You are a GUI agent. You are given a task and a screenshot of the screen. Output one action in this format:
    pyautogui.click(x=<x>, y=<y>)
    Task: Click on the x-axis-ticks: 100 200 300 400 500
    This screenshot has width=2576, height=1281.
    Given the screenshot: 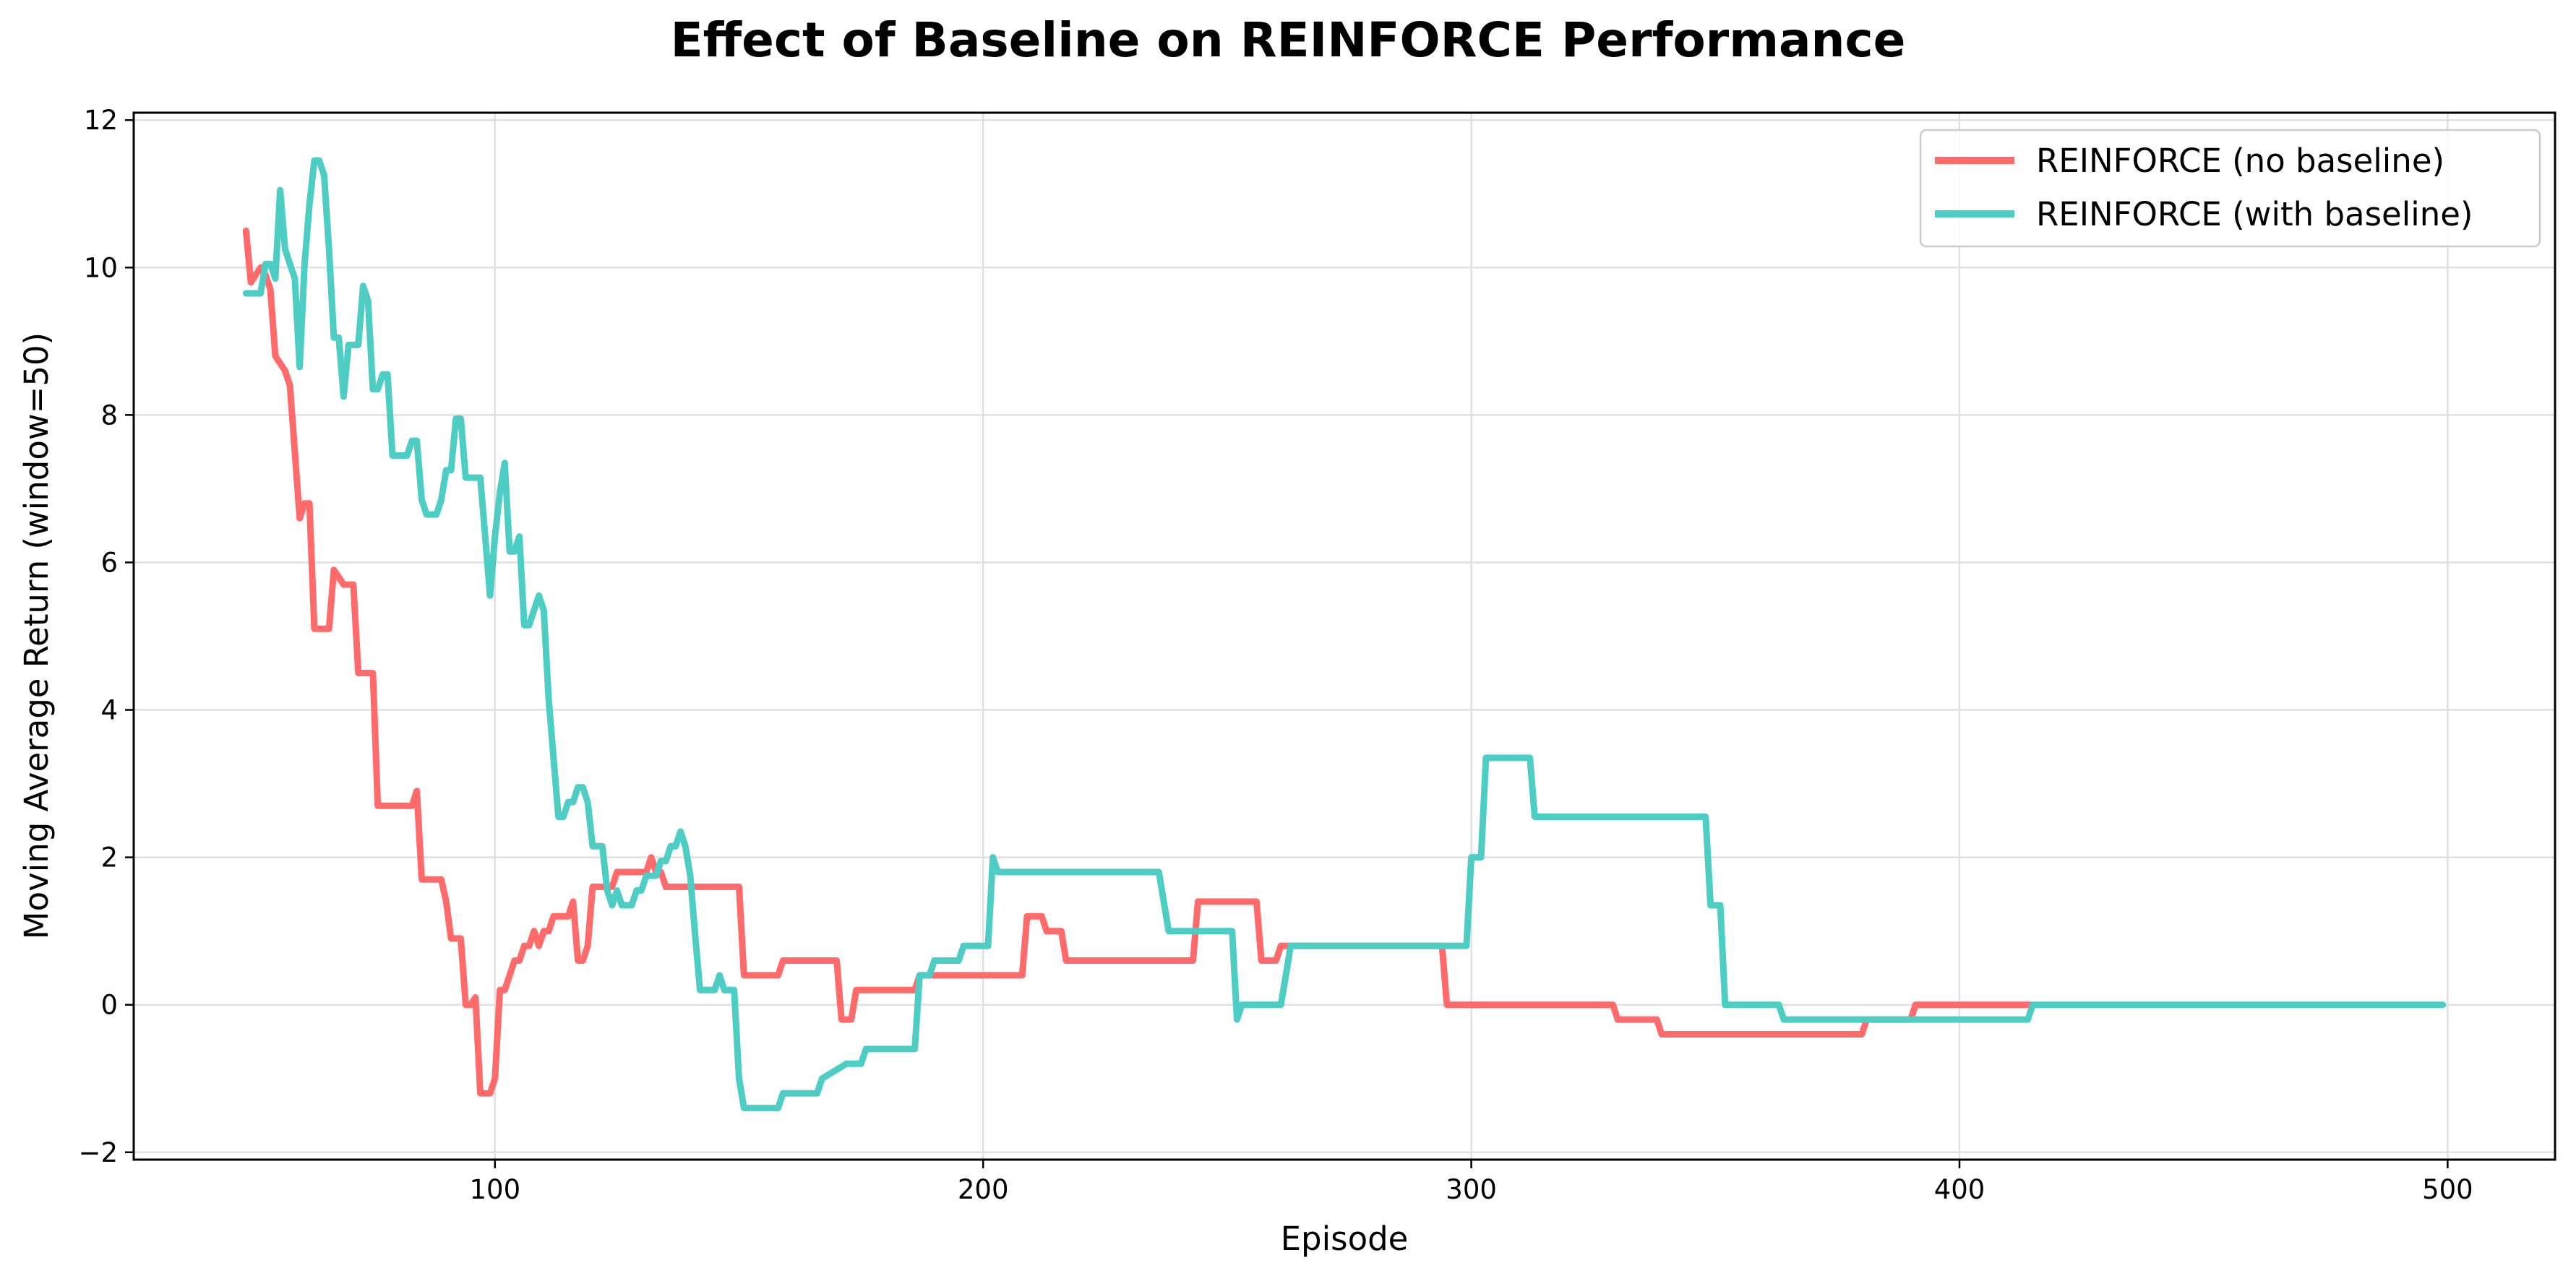 What is the action you would take?
    pyautogui.click(x=1471, y=1182)
    